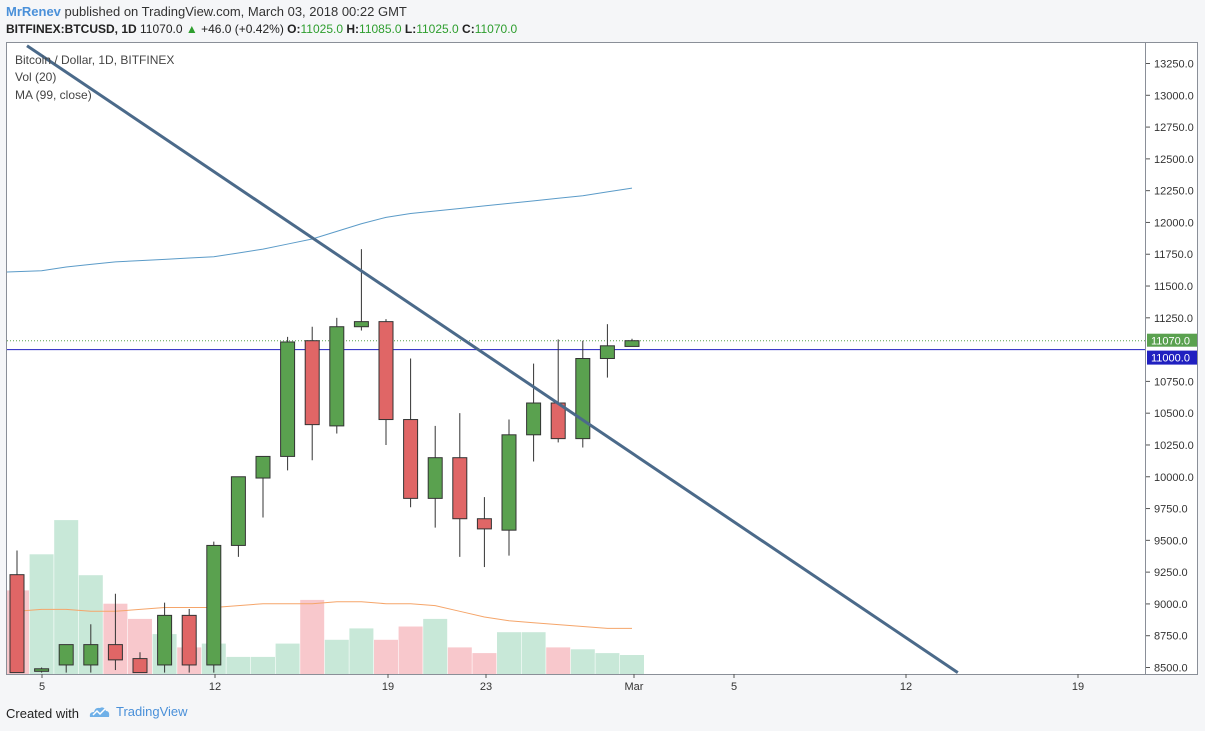 The height and width of the screenshot is (731, 1205). I want to click on price-tick-label: 10500.0, so click(1174, 414).